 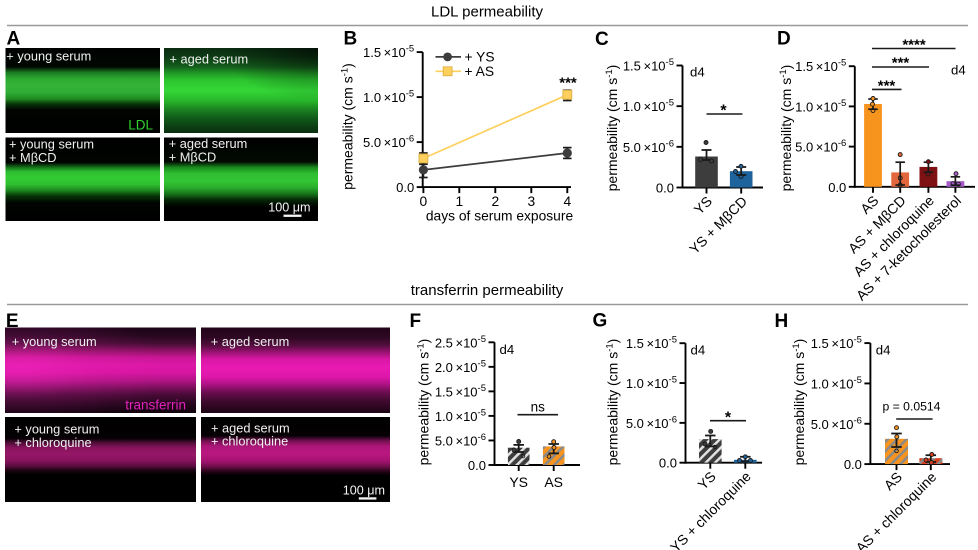 I want to click on svg-text: 0, so click(x=424, y=201).